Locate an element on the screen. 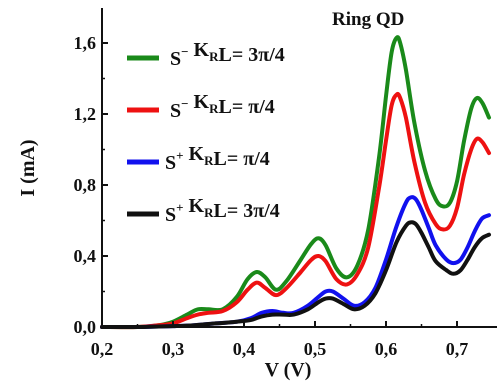  y-tick-label: 1,2 is located at coordinates (85, 114).